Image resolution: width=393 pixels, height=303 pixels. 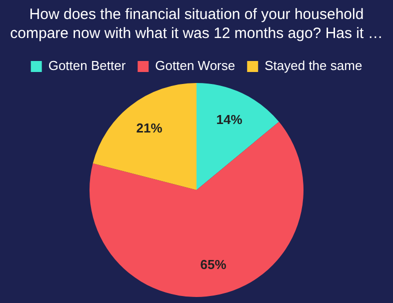 I want to click on legend-label: Gotten Better, so click(x=87, y=66).